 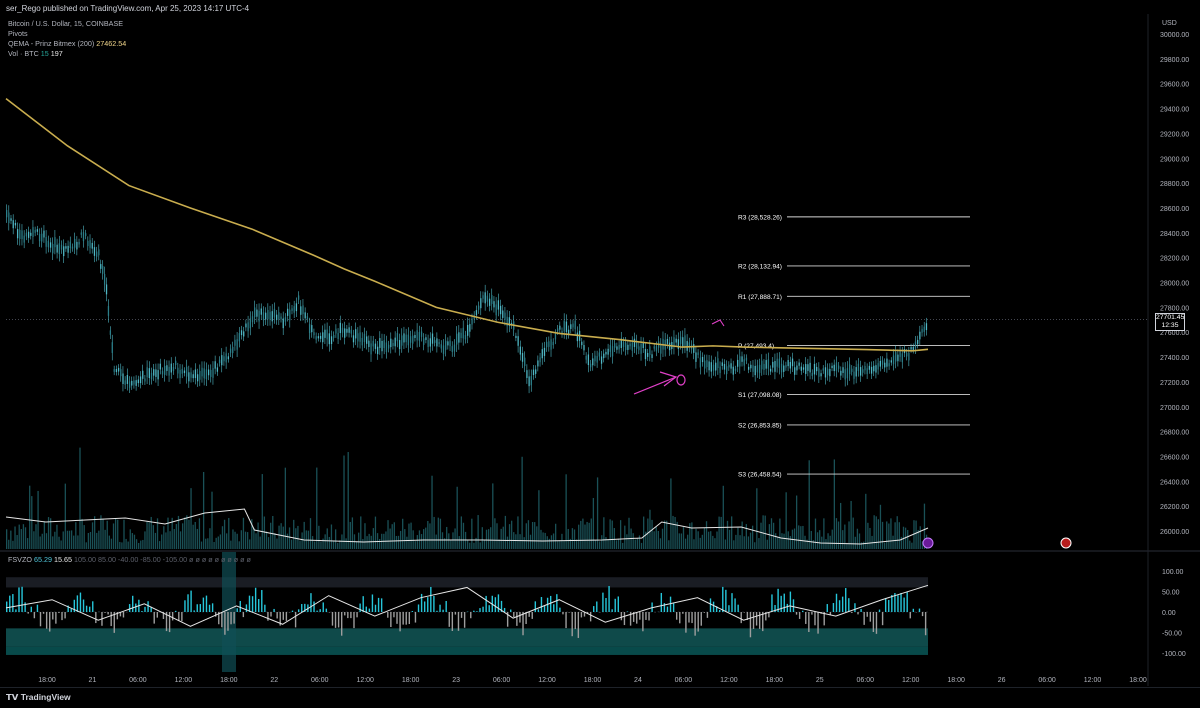 What do you see at coordinates (1170, 326) in the screenshot?
I see `bar-countdown: 12:35` at bounding box center [1170, 326].